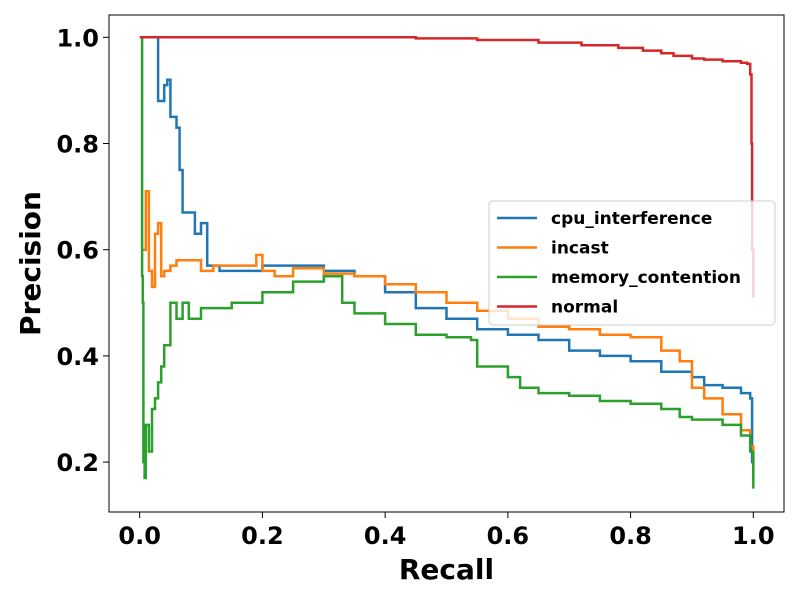  I want to click on y-tick-label: 0.8, so click(77, 144).